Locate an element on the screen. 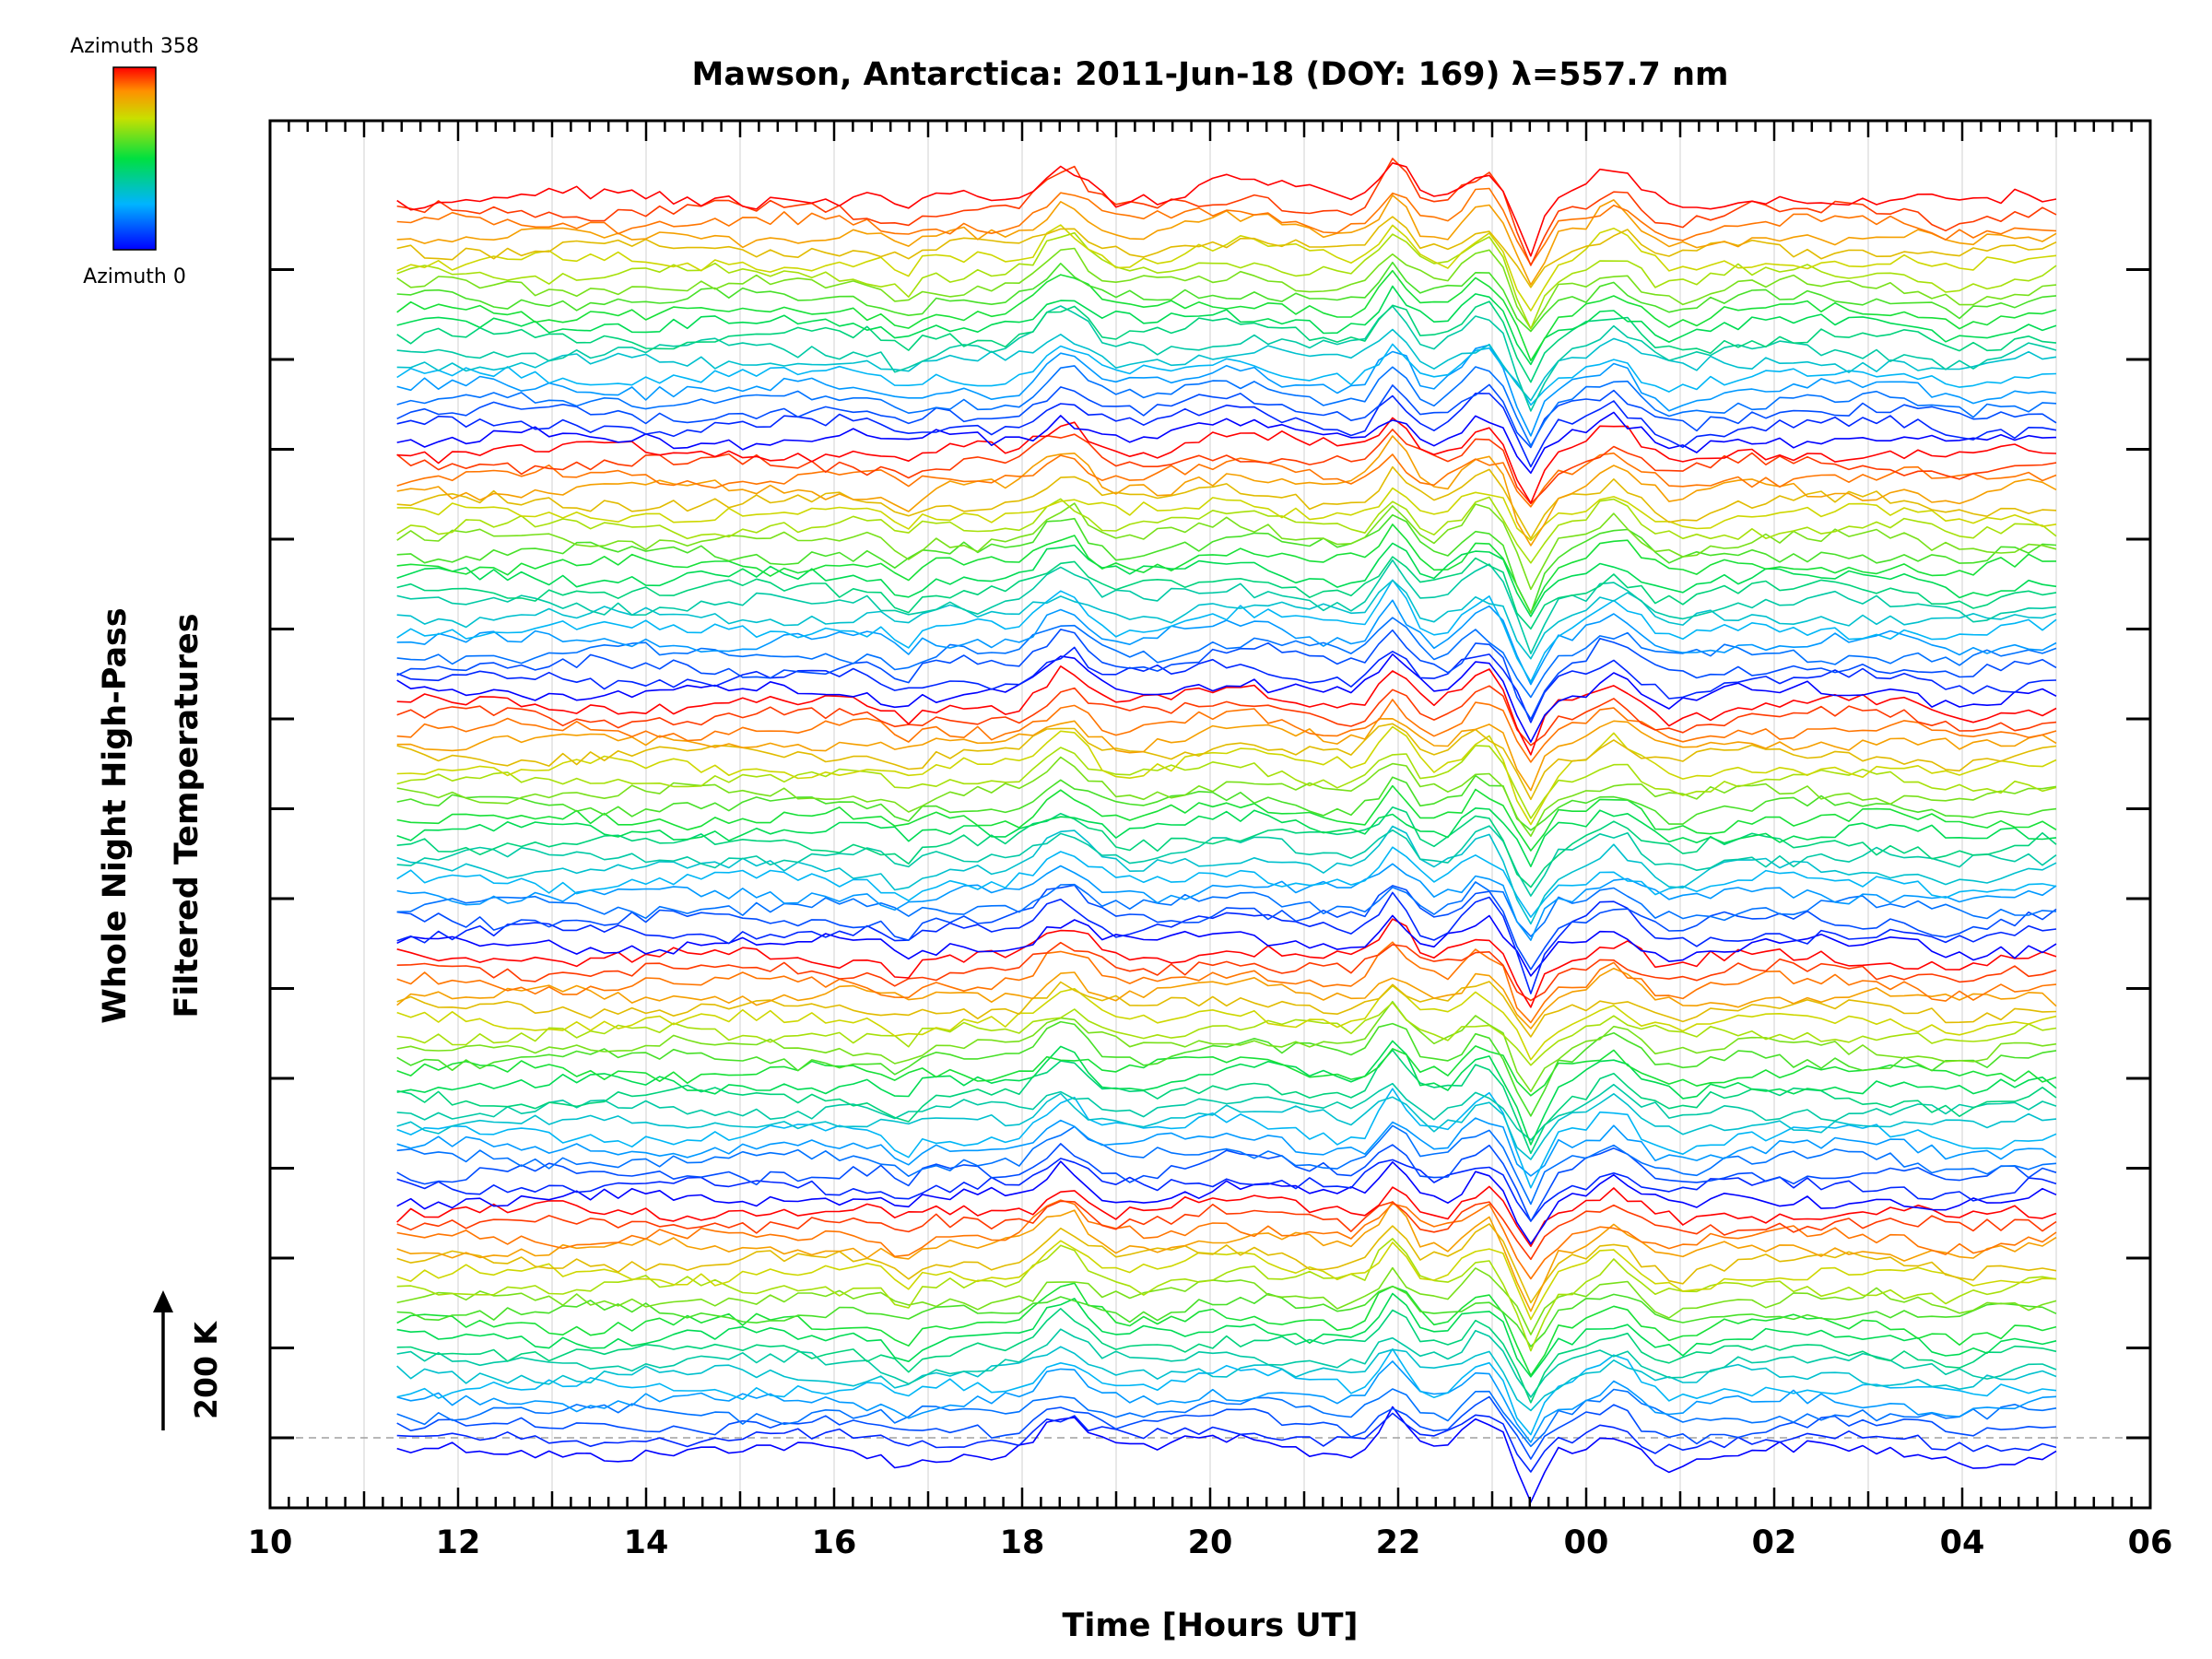  x-tick-label: 12 is located at coordinates (458, 1542).